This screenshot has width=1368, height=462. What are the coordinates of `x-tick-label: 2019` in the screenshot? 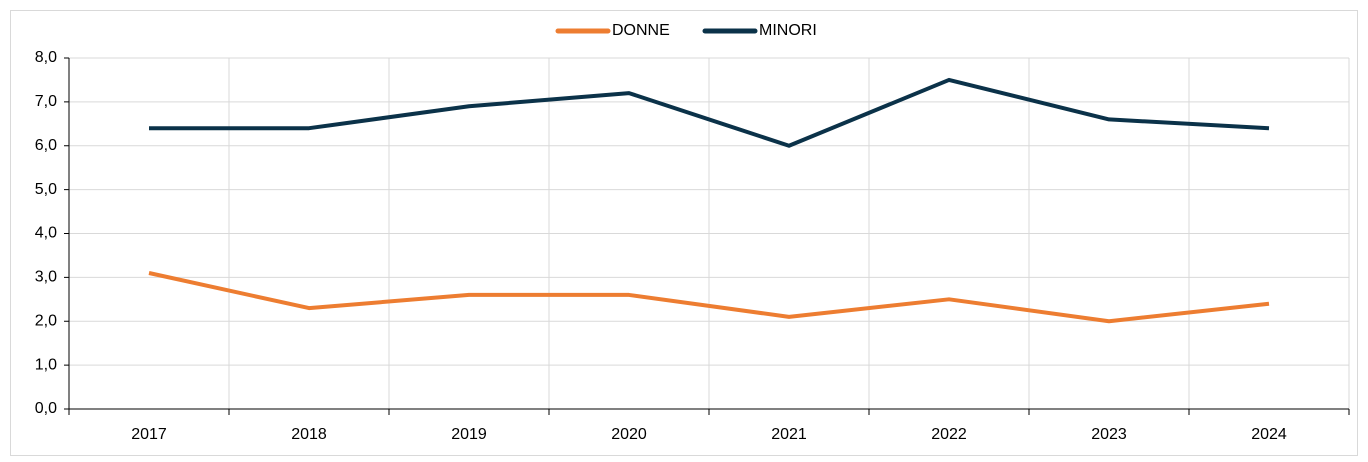 It's located at (469, 434).